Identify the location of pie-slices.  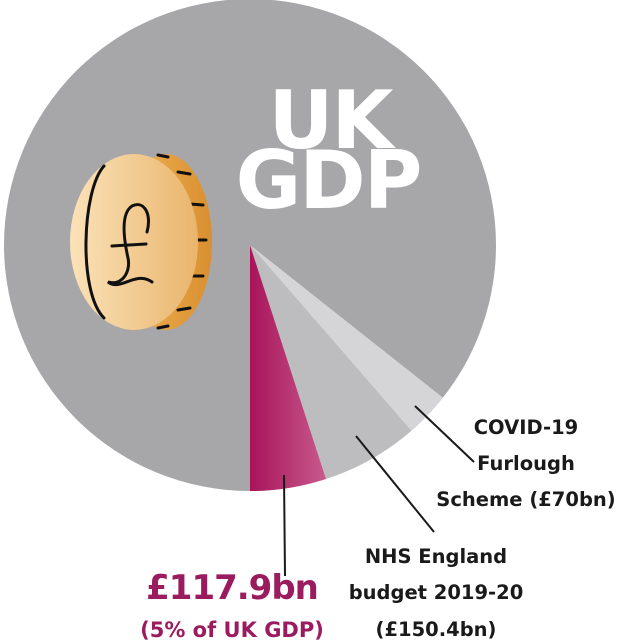
(346, 368).